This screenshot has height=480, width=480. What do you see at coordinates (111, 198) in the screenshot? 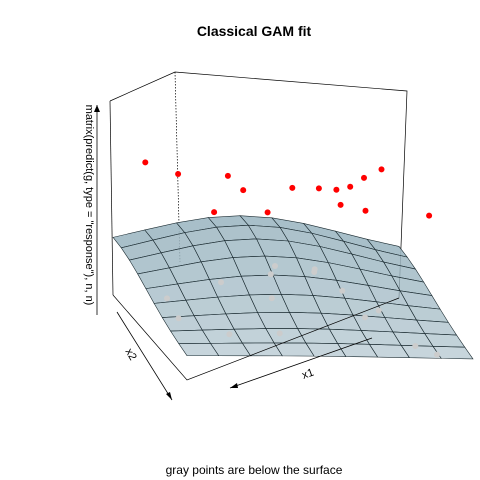
I see `box-left-edge` at bounding box center [111, 198].